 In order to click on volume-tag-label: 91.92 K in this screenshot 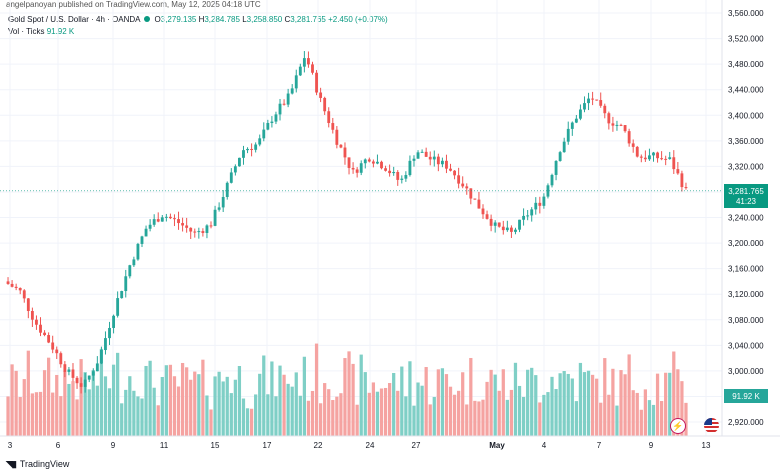, I will do `click(746, 396)`.